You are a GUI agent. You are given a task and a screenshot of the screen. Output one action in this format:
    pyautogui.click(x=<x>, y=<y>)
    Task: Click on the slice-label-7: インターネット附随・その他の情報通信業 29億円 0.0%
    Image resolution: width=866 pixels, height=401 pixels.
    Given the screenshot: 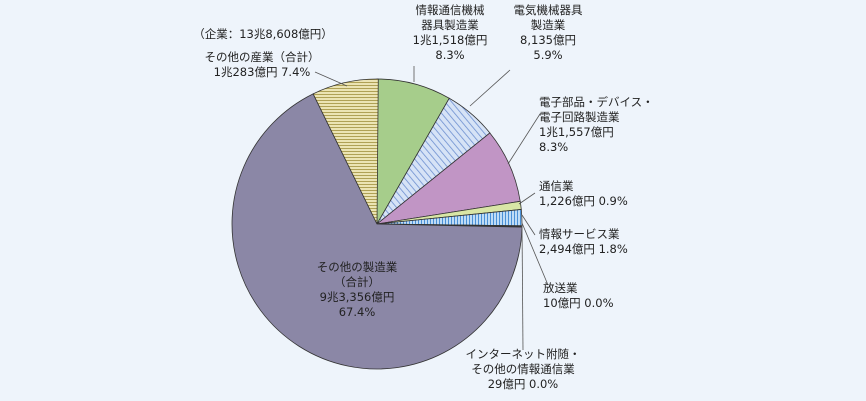 What is the action you would take?
    pyautogui.click(x=523, y=369)
    